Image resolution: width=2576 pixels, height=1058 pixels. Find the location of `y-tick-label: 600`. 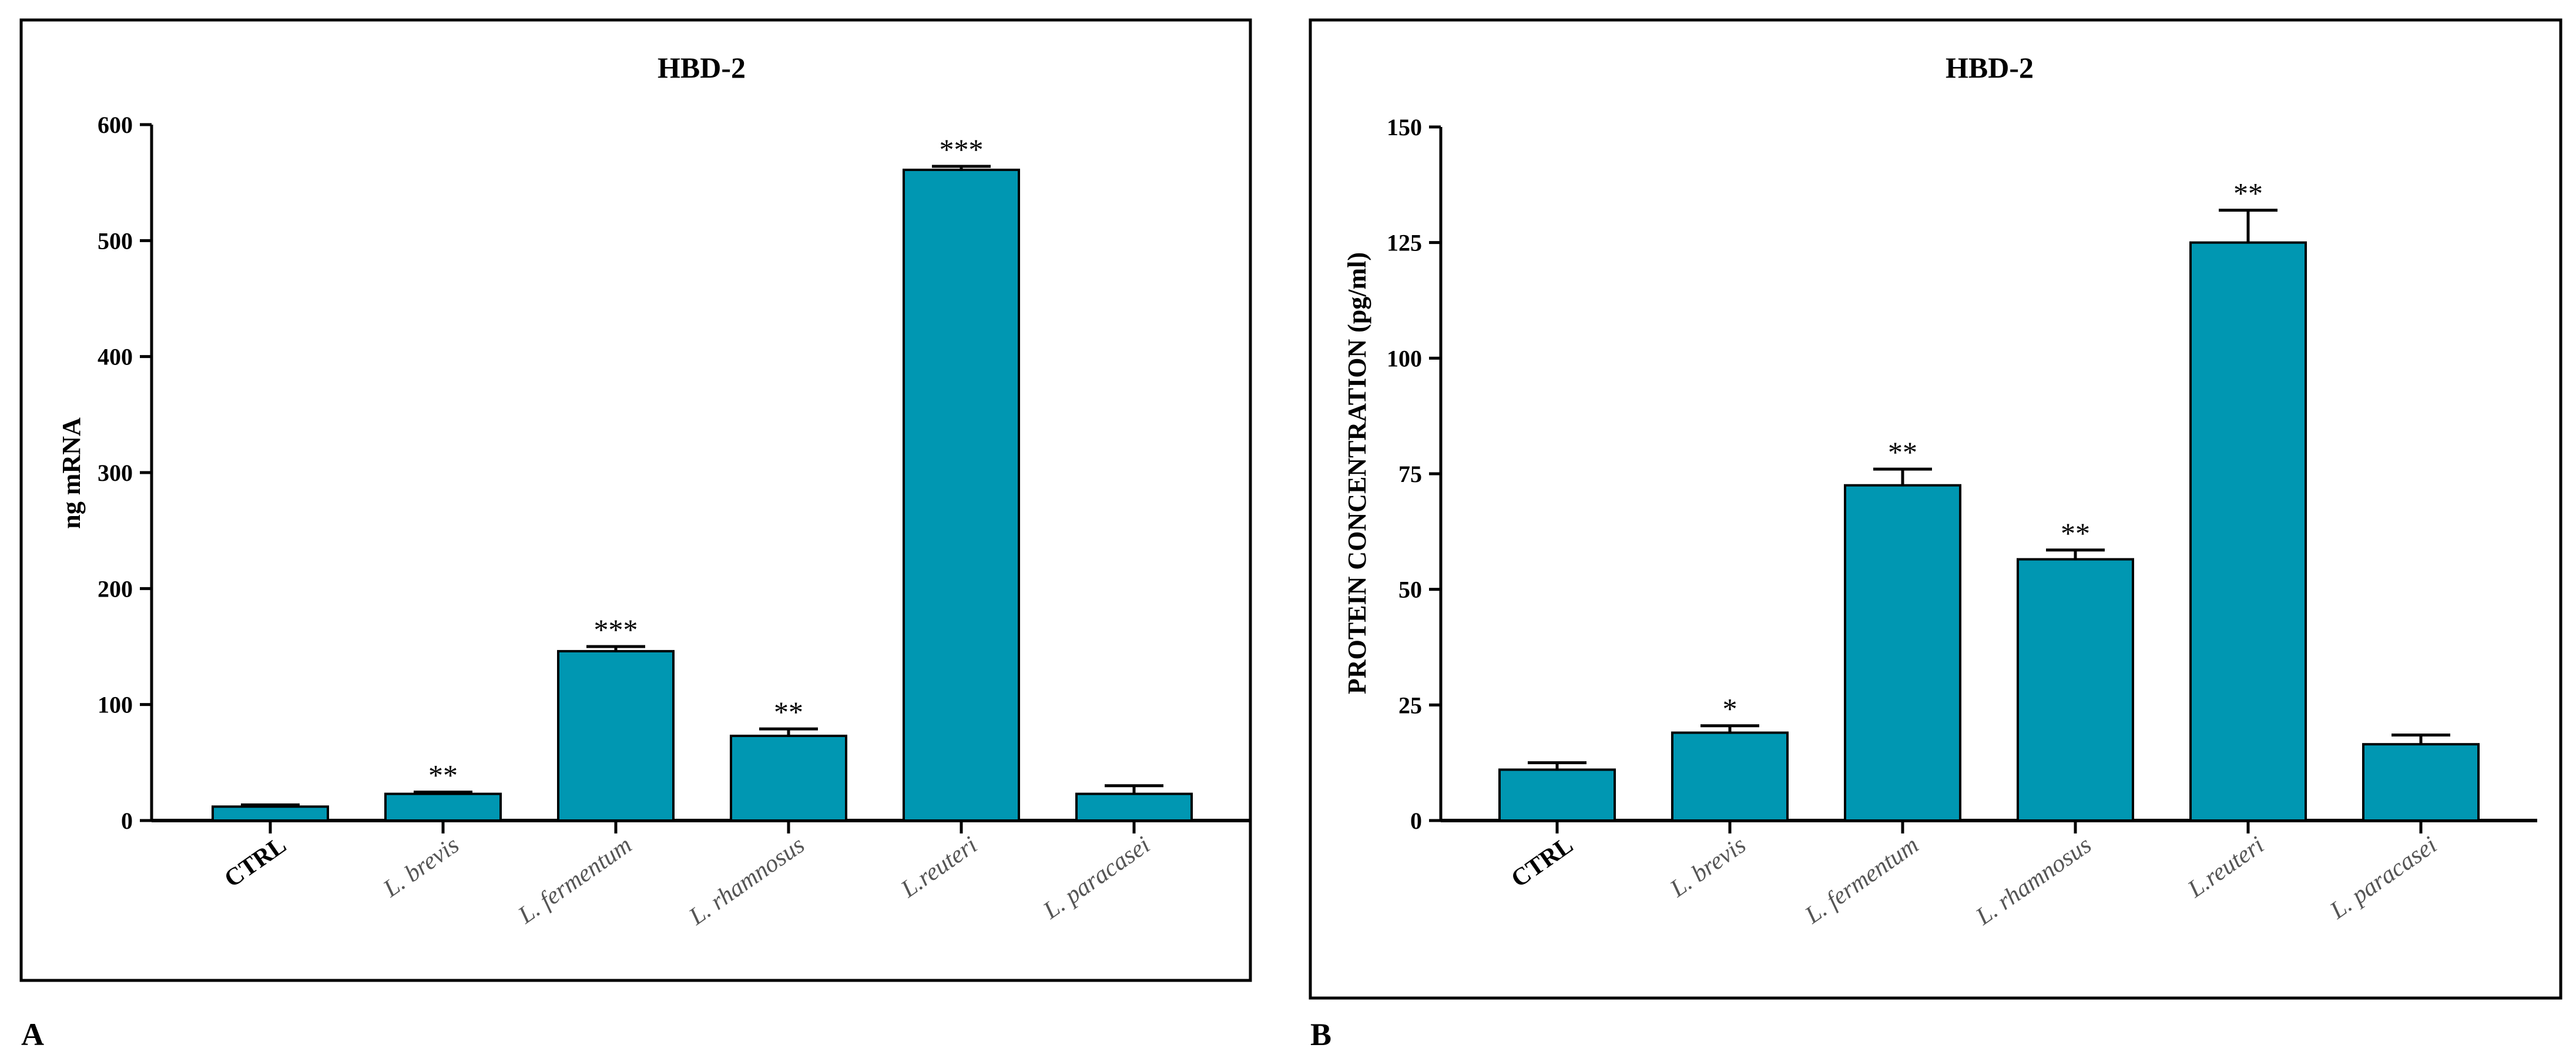

y-tick-label: 600 is located at coordinates (116, 125).